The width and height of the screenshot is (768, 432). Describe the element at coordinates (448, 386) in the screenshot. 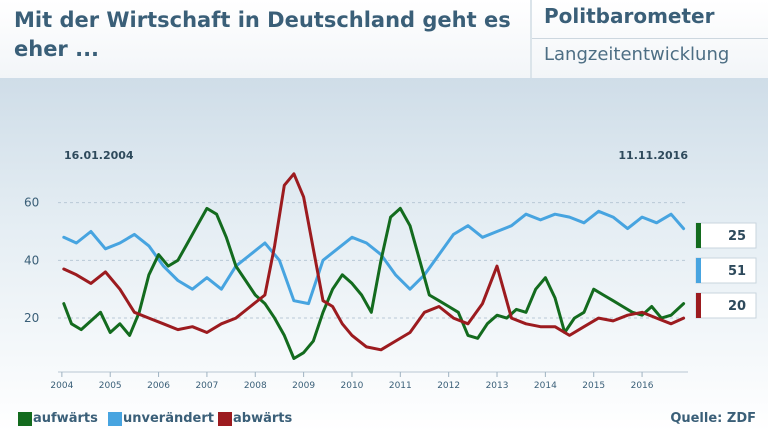

I see `x-tick-label-2012: 2012` at that location.